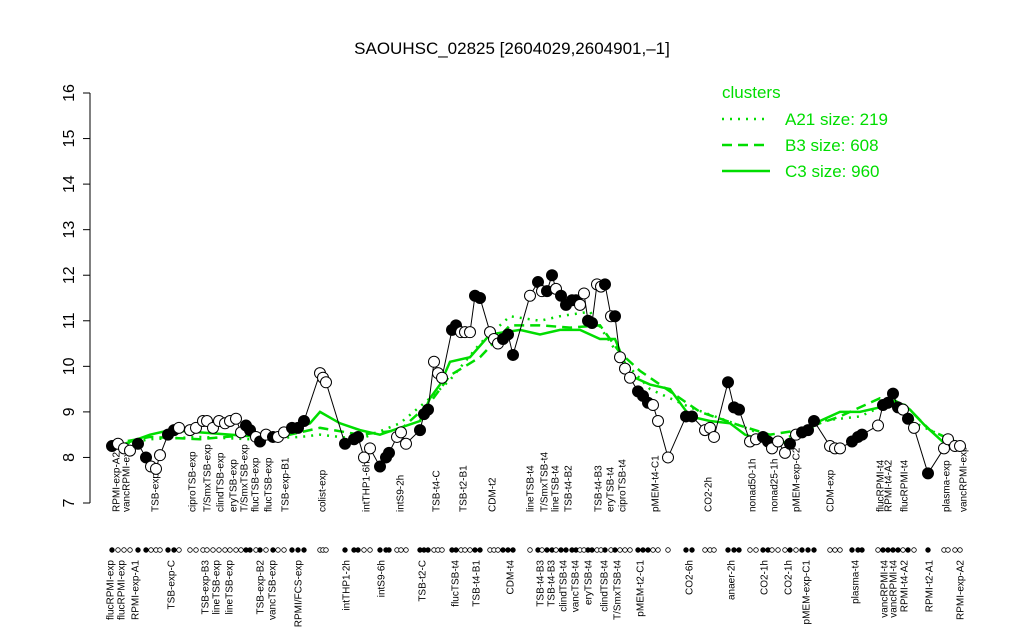 This screenshot has height=640, width=1024. I want to click on x-tick-label: lineTSB-exp, so click(230, 587).